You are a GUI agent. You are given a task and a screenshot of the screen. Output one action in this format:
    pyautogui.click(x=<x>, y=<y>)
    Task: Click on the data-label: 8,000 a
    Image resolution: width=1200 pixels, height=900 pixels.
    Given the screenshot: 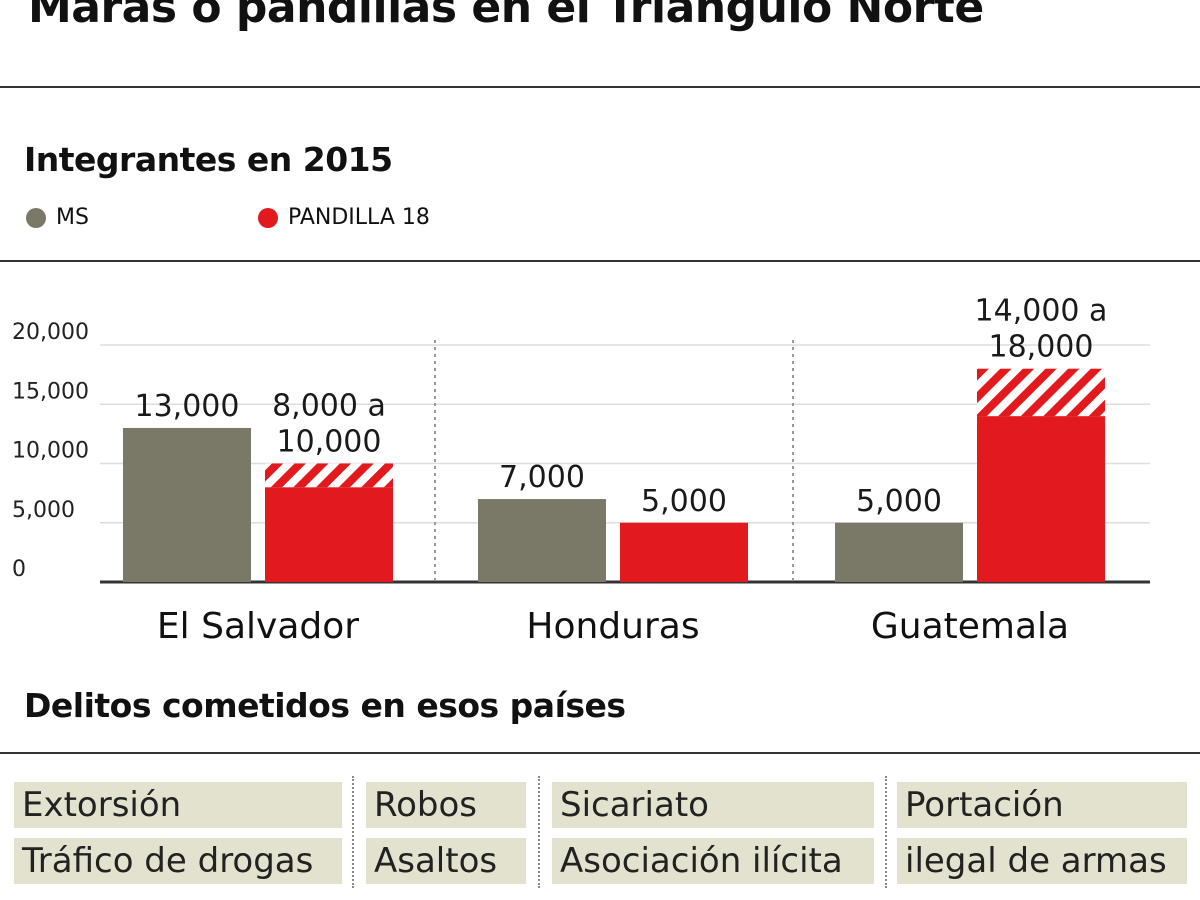 What is the action you would take?
    pyautogui.click(x=329, y=406)
    